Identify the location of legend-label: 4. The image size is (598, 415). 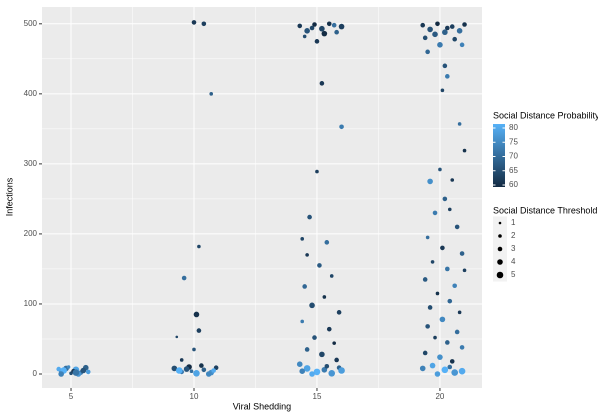
(513, 261).